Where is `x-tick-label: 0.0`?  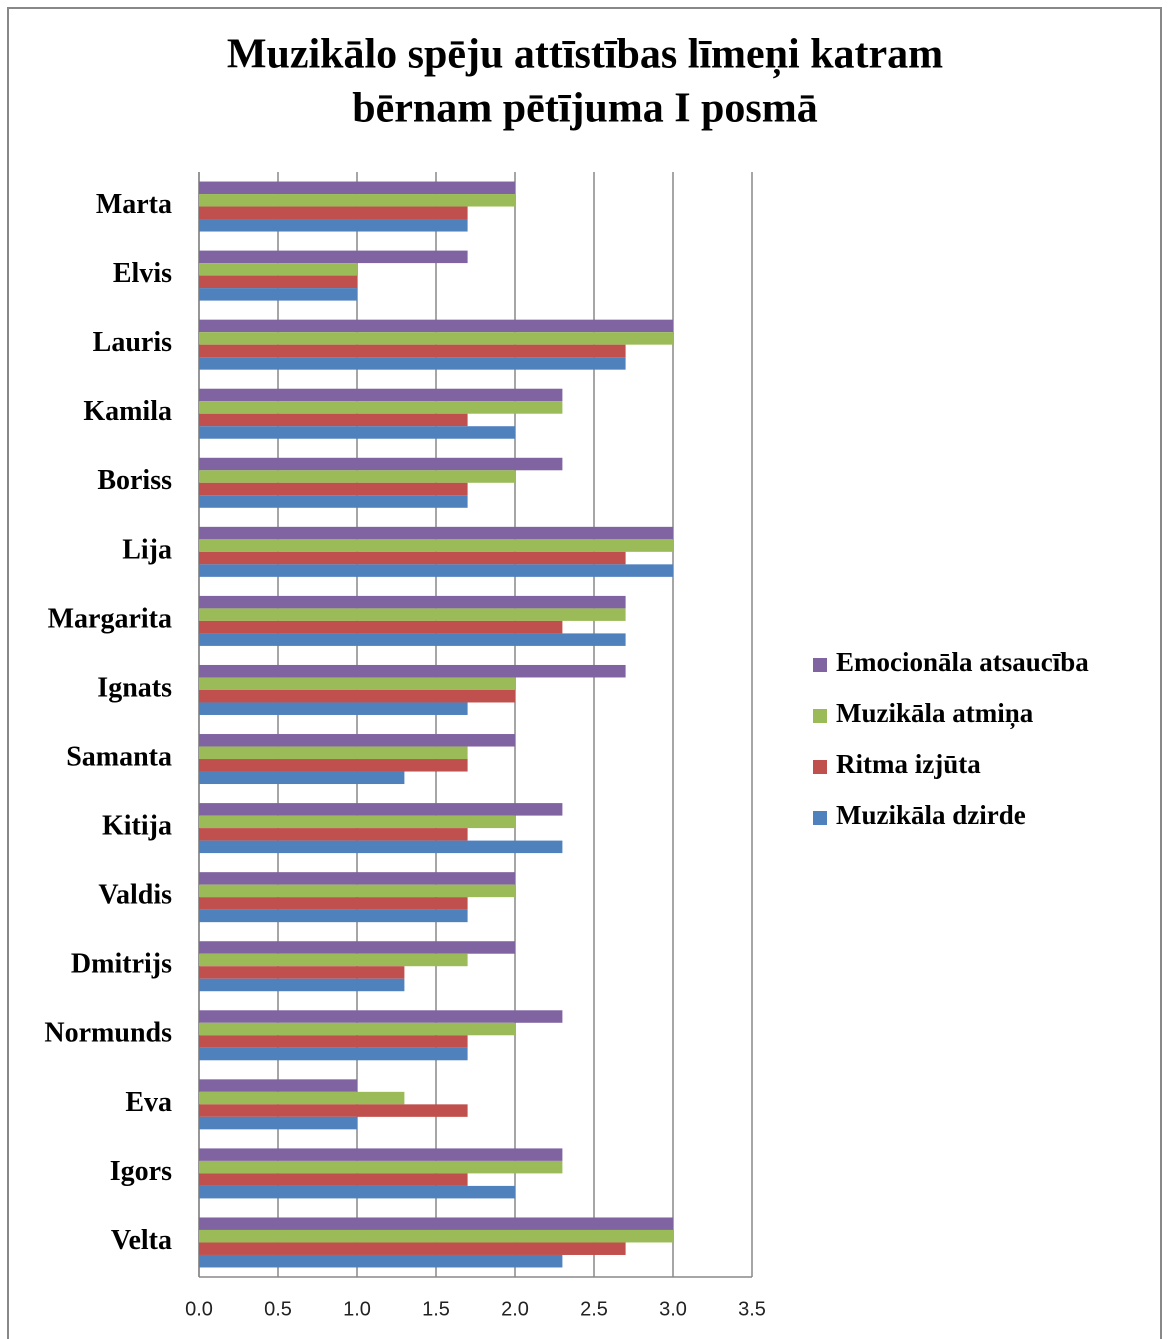
x-tick-label: 0.0 is located at coordinates (199, 1309).